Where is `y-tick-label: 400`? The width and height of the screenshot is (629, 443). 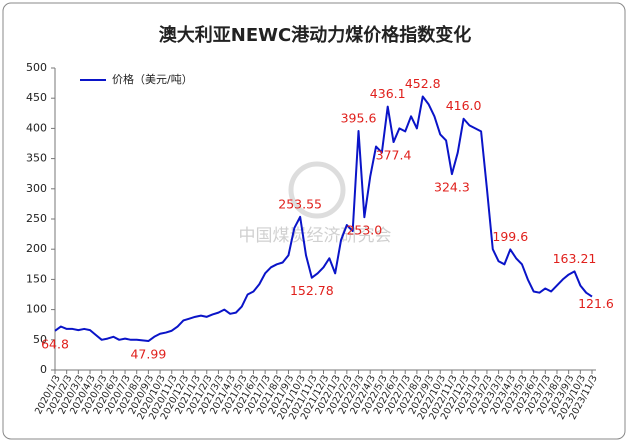 y-tick-label: 400 is located at coordinates (36, 127).